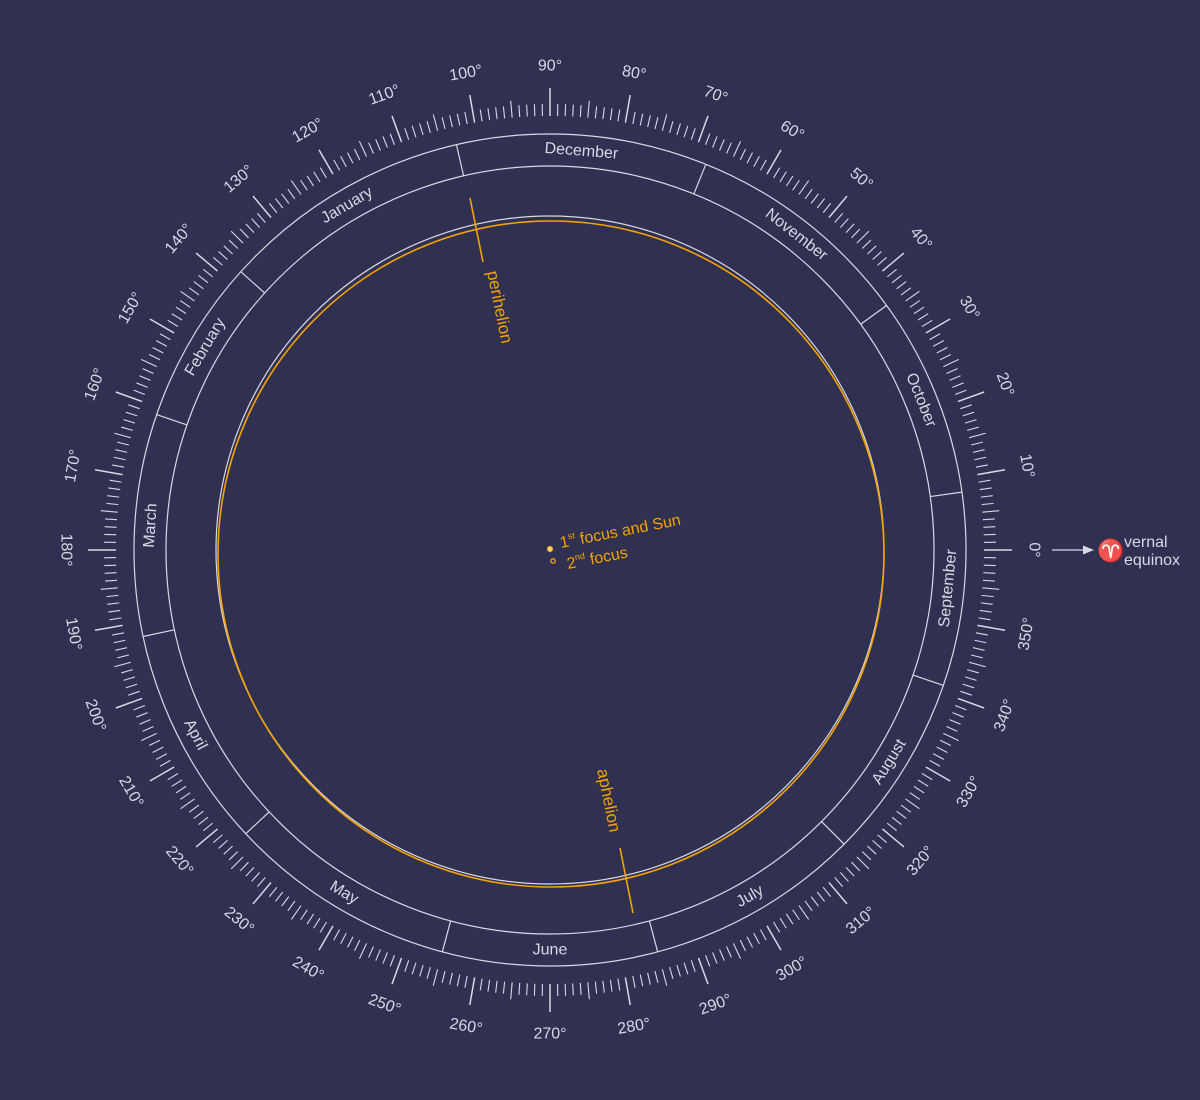  I want to click on degree-label: 10°, so click(1026, 466).